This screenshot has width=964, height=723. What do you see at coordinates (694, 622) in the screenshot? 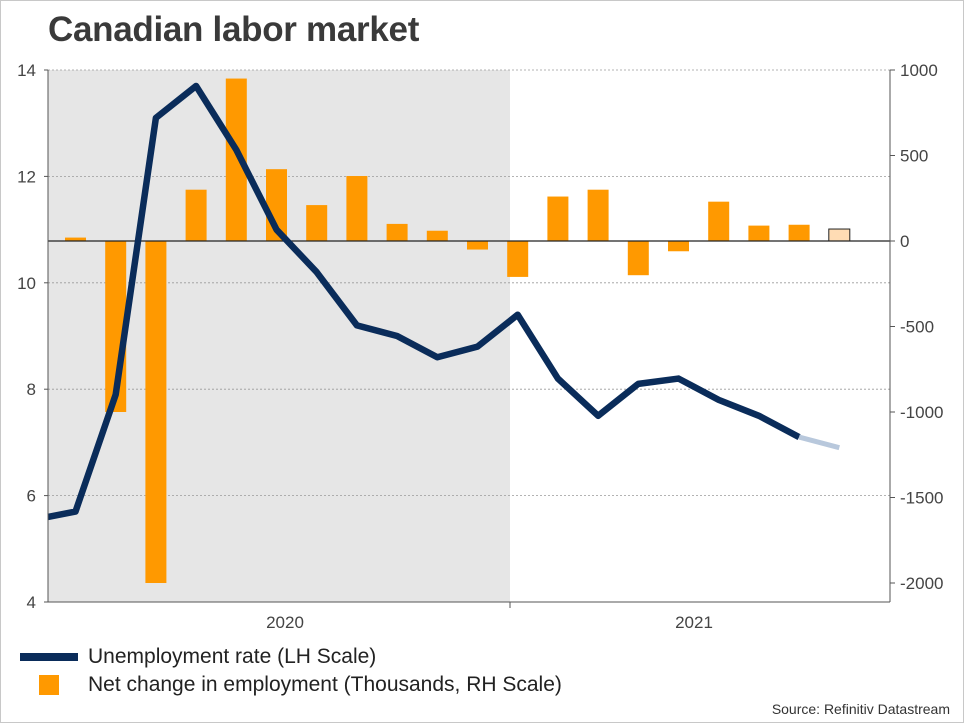
I see `x-tick-label: 2021` at bounding box center [694, 622].